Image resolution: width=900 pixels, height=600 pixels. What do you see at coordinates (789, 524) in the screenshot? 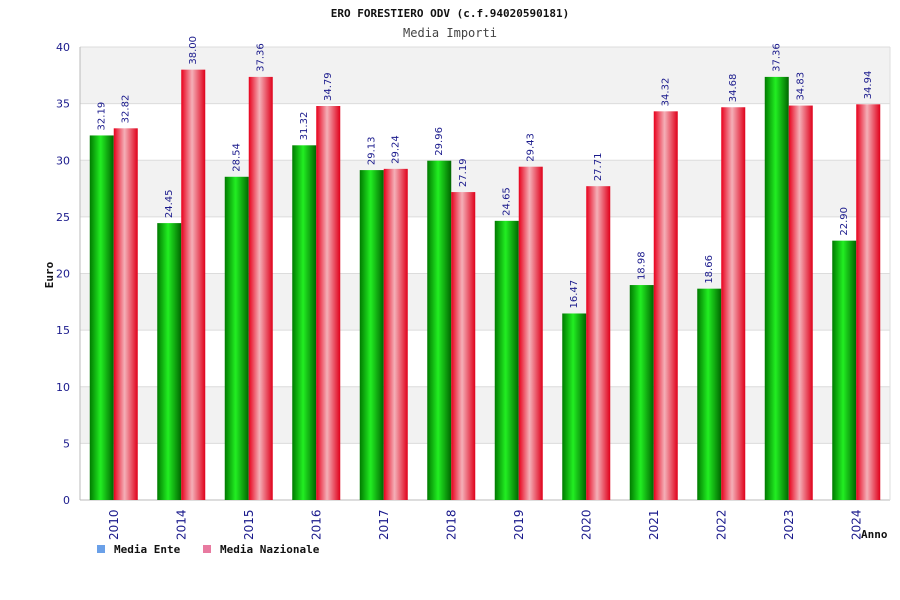
I see `x-tick-label: 2023` at bounding box center [789, 524].